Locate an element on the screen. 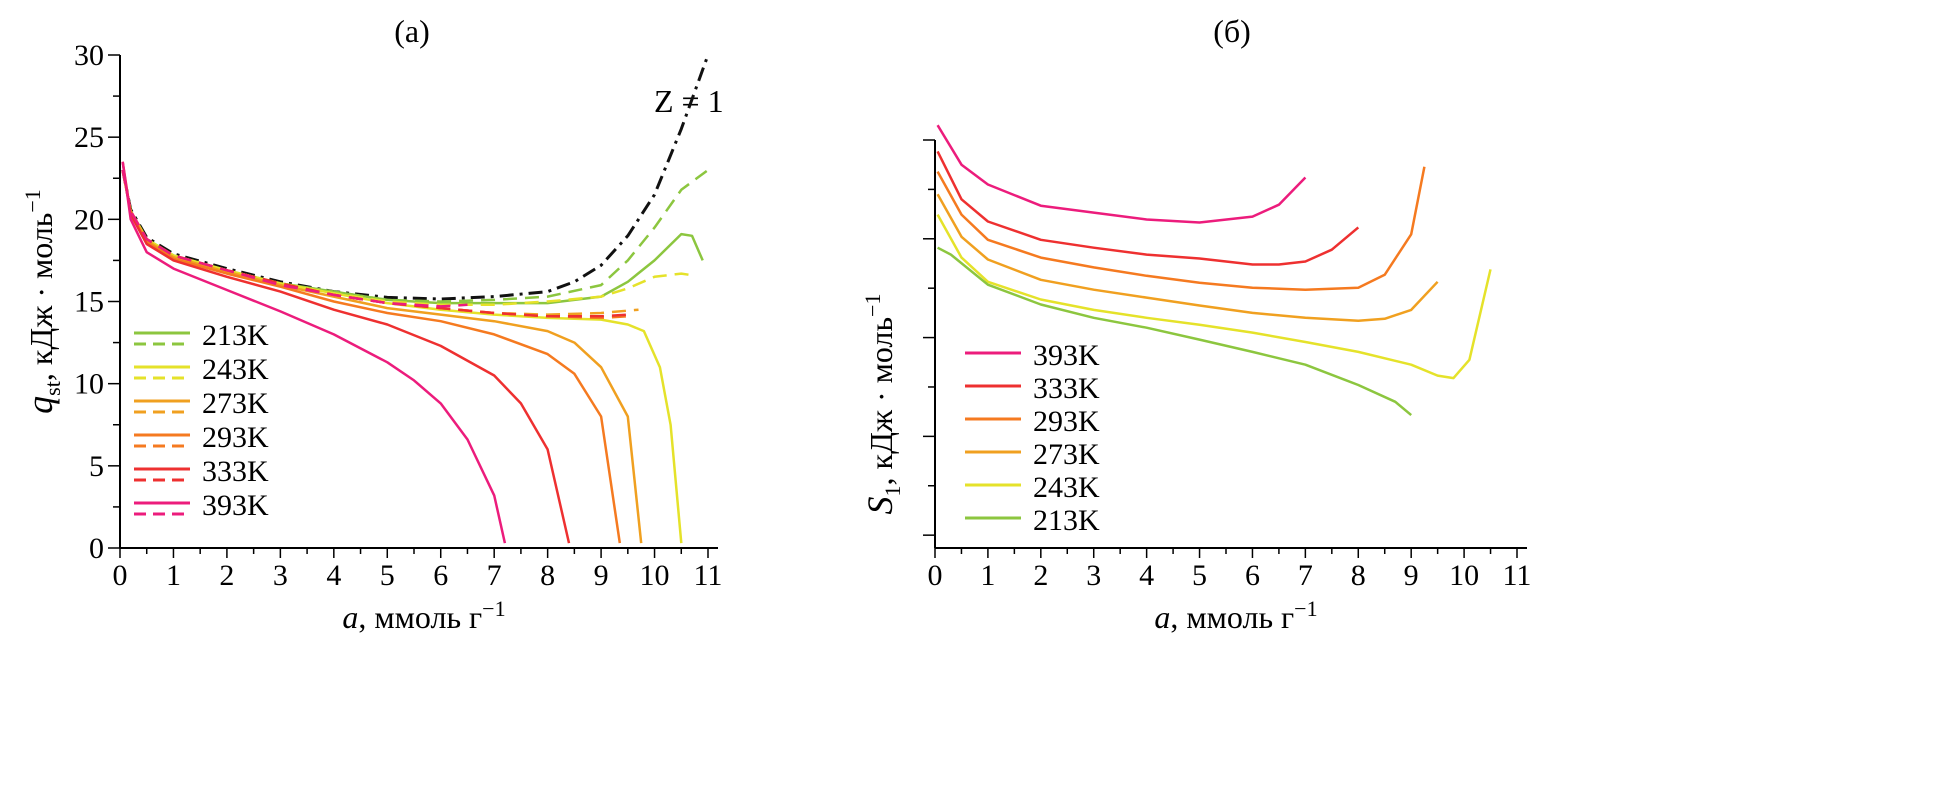  series-line-393K is located at coordinates (1121, 174).